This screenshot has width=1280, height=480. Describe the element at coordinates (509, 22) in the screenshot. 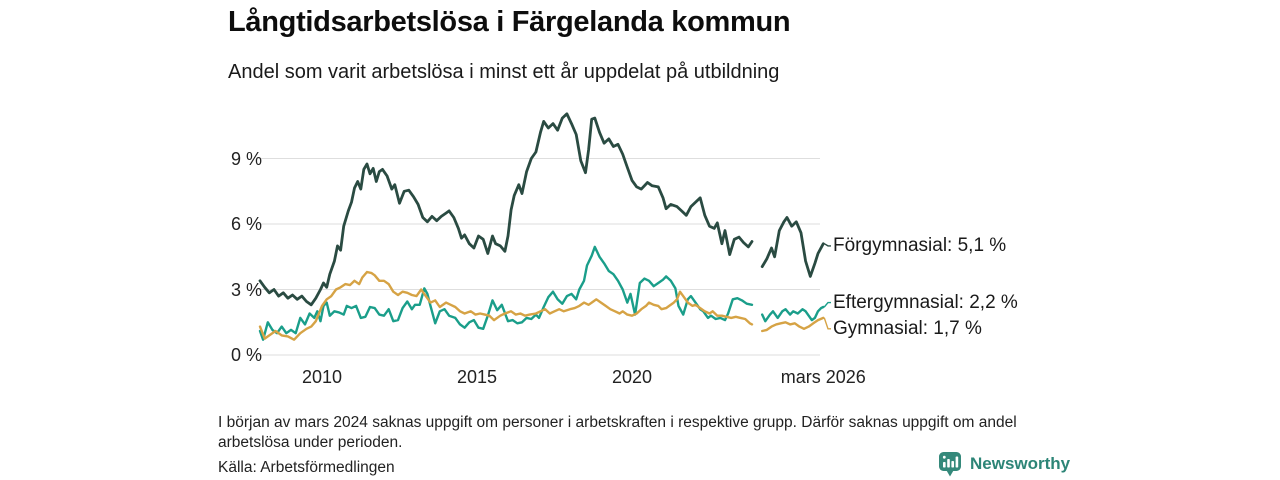

I see `page-title: Långtidsarbetslösa i Färgelanda kommun` at that location.